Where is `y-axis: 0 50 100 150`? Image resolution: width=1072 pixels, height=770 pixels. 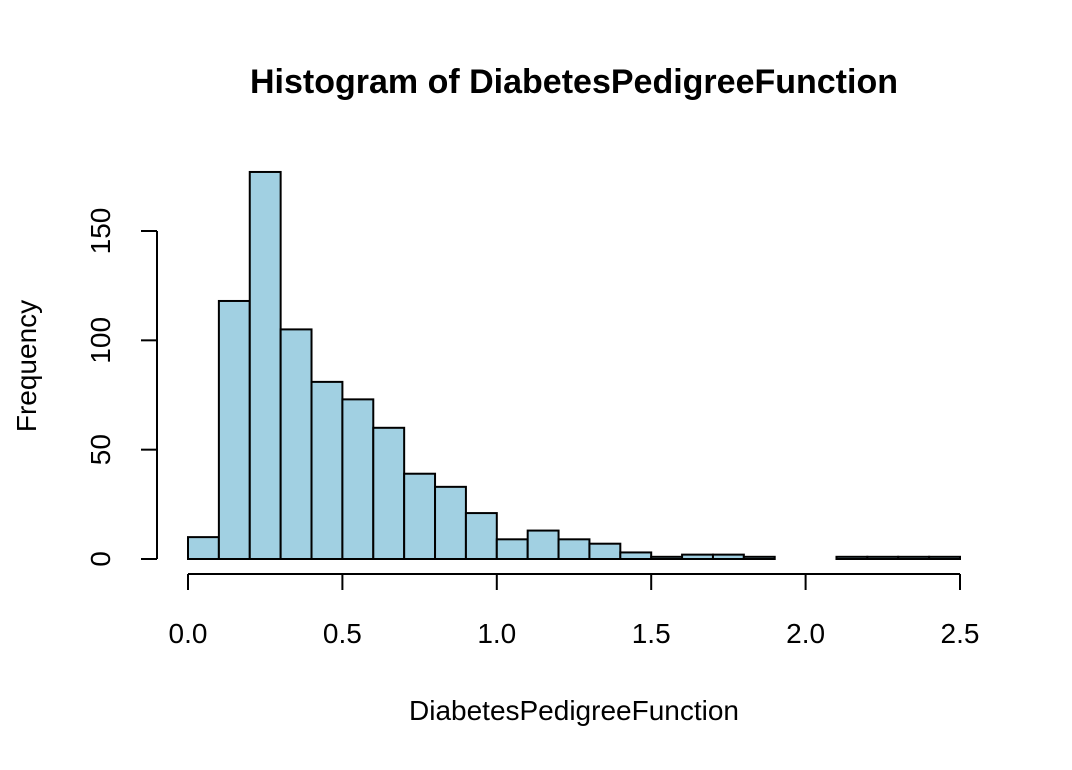
y-axis: 0 50 100 150 is located at coordinates (121, 387).